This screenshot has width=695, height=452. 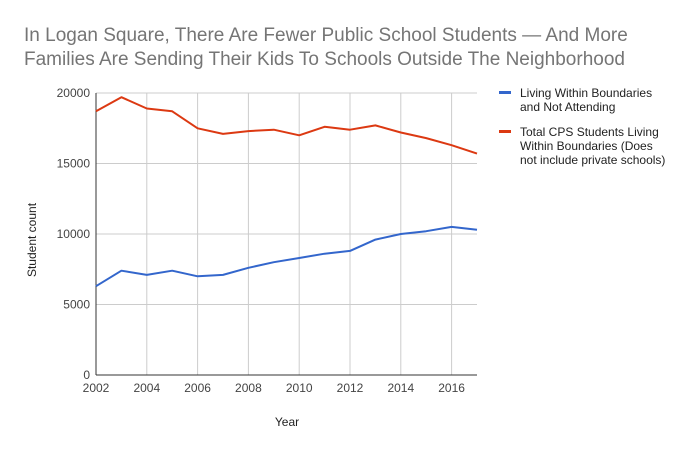 What do you see at coordinates (299, 388) in the screenshot?
I see `x-tick-label: 2010` at bounding box center [299, 388].